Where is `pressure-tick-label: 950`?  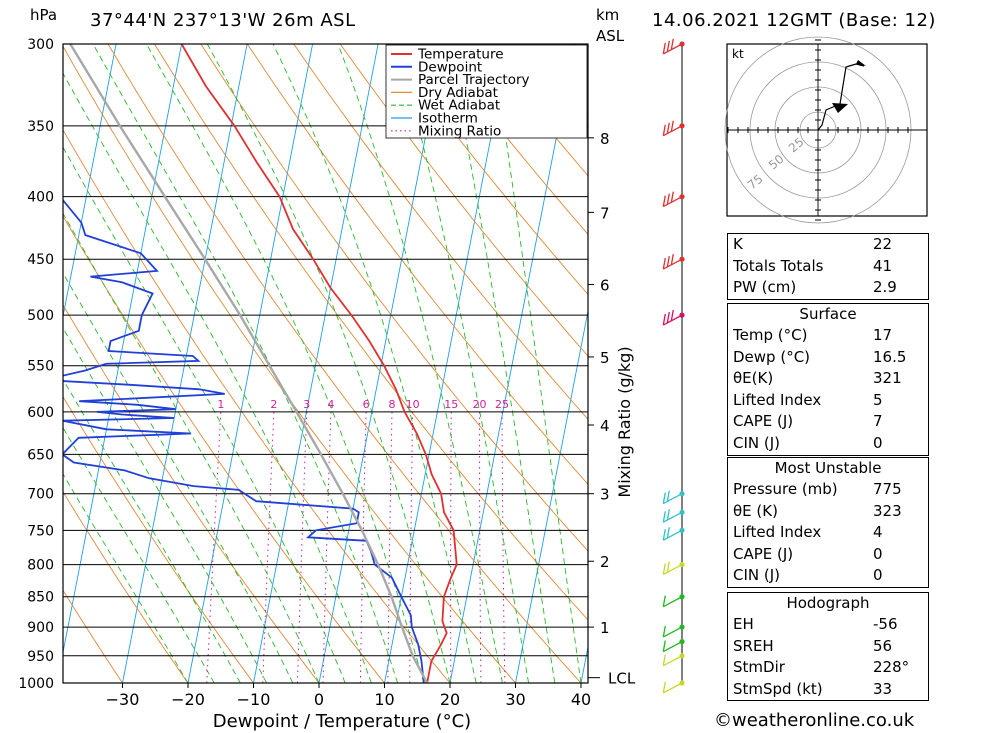
pressure-tick-label: 950 is located at coordinates (40, 657).